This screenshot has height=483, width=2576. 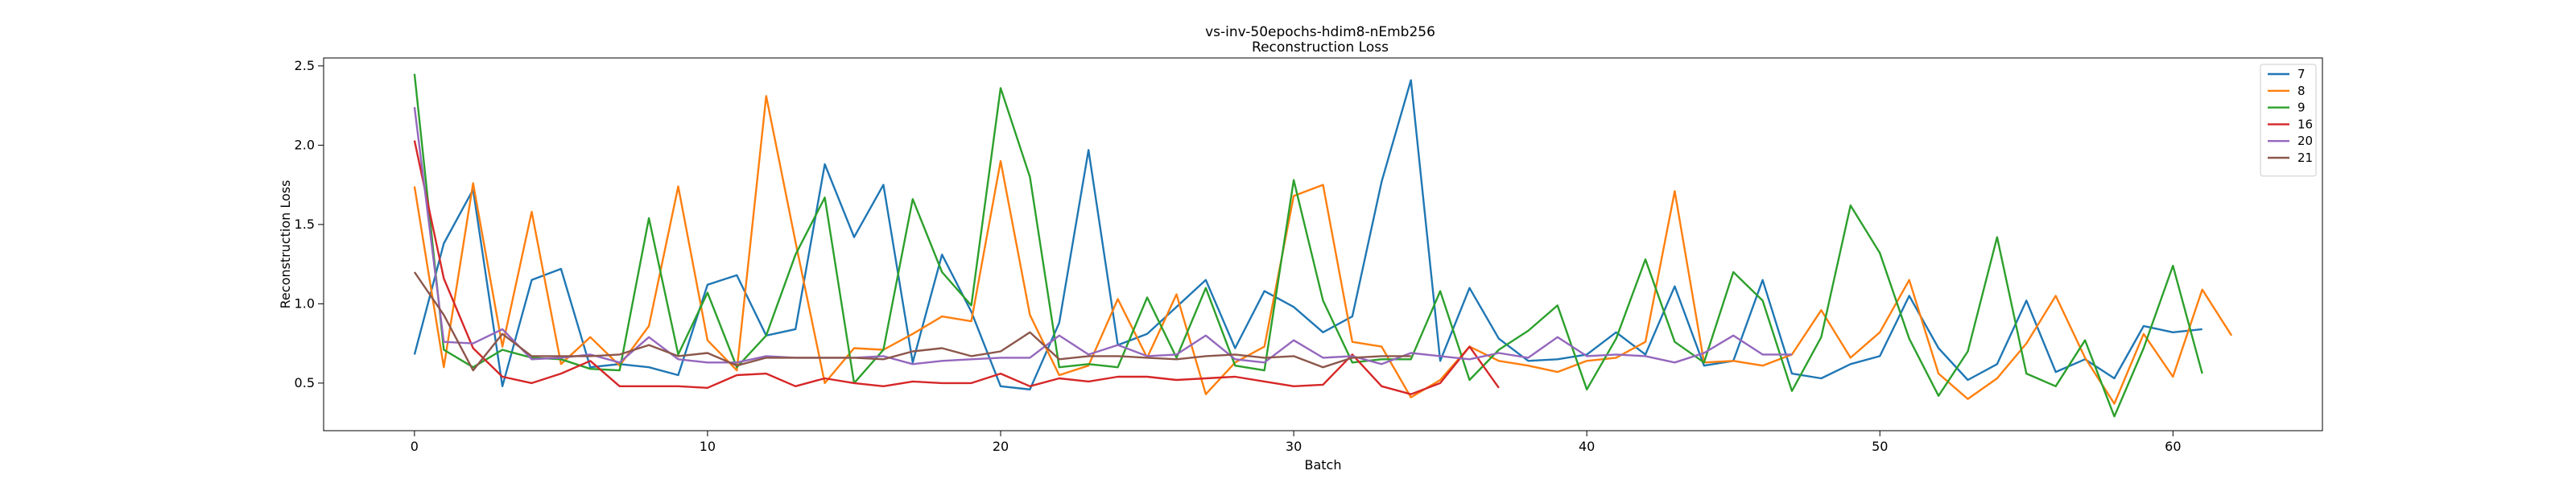 I want to click on legend-label-8: 8, so click(x=2301, y=91).